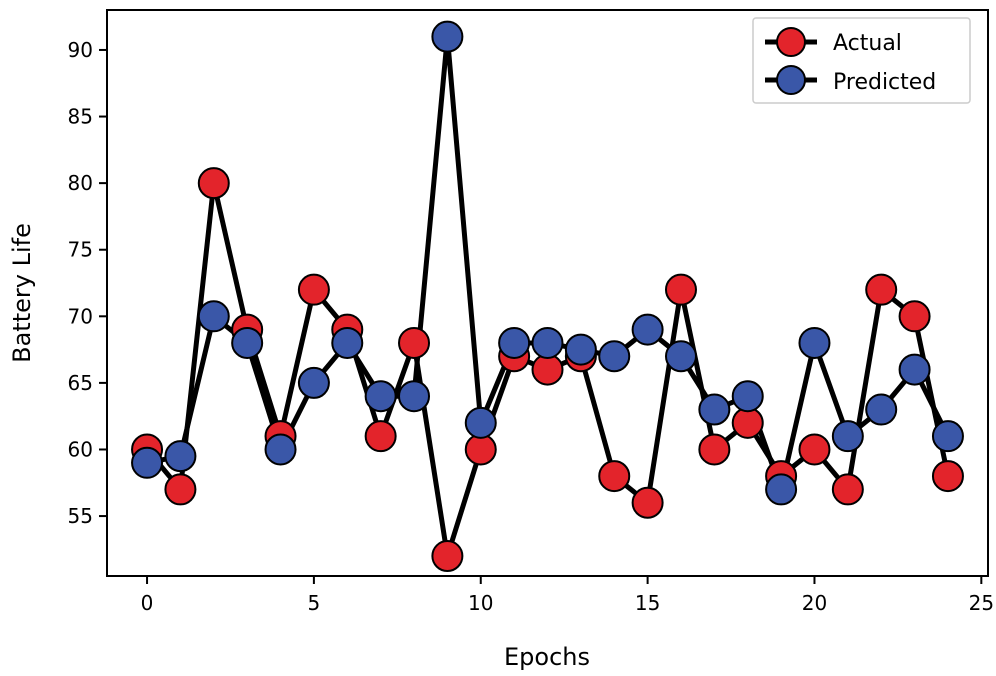 The width and height of the screenshot is (996, 676). Describe the element at coordinates (884, 82) in the screenshot. I see `legend-label-predicted: Predicted` at that location.